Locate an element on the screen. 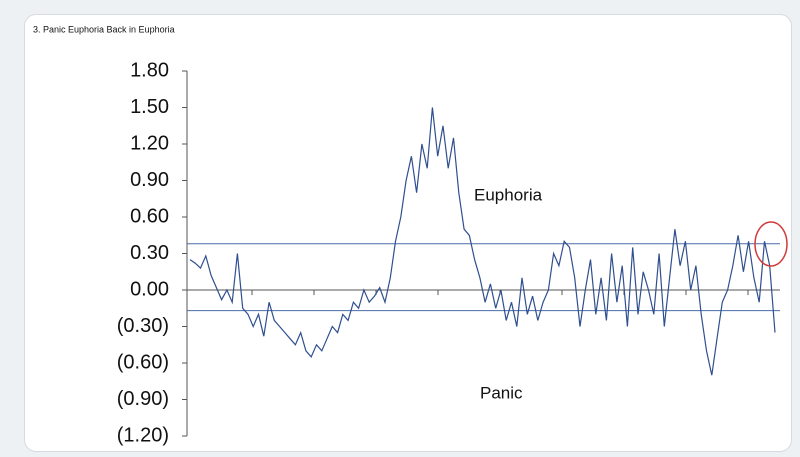  y-tick-label: 0.90 is located at coordinates (149, 180).